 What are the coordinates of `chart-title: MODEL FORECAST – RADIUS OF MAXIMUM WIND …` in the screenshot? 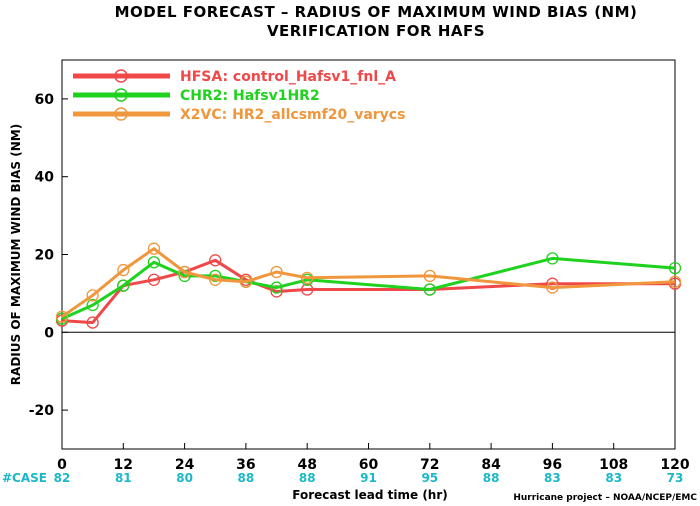 It's located at (376, 12).